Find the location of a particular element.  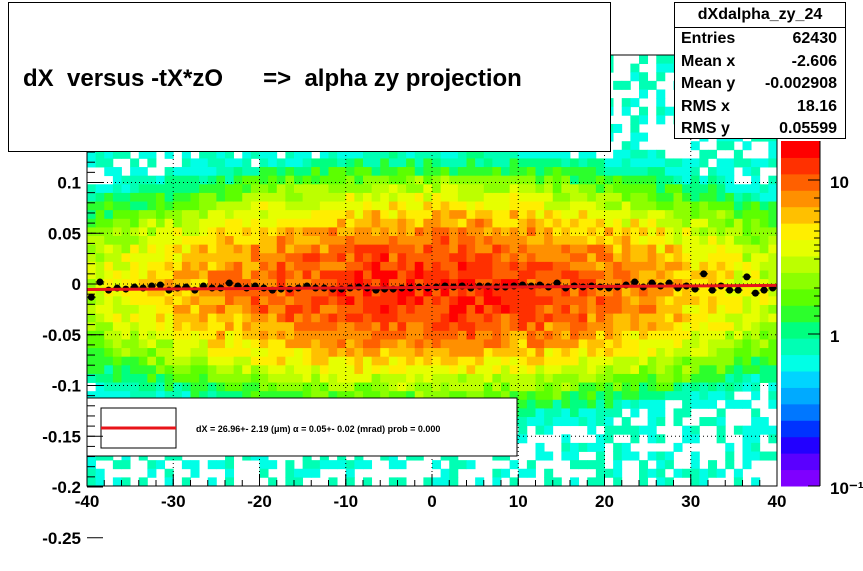

y-tick-label: -0.15 is located at coordinates (61, 436).